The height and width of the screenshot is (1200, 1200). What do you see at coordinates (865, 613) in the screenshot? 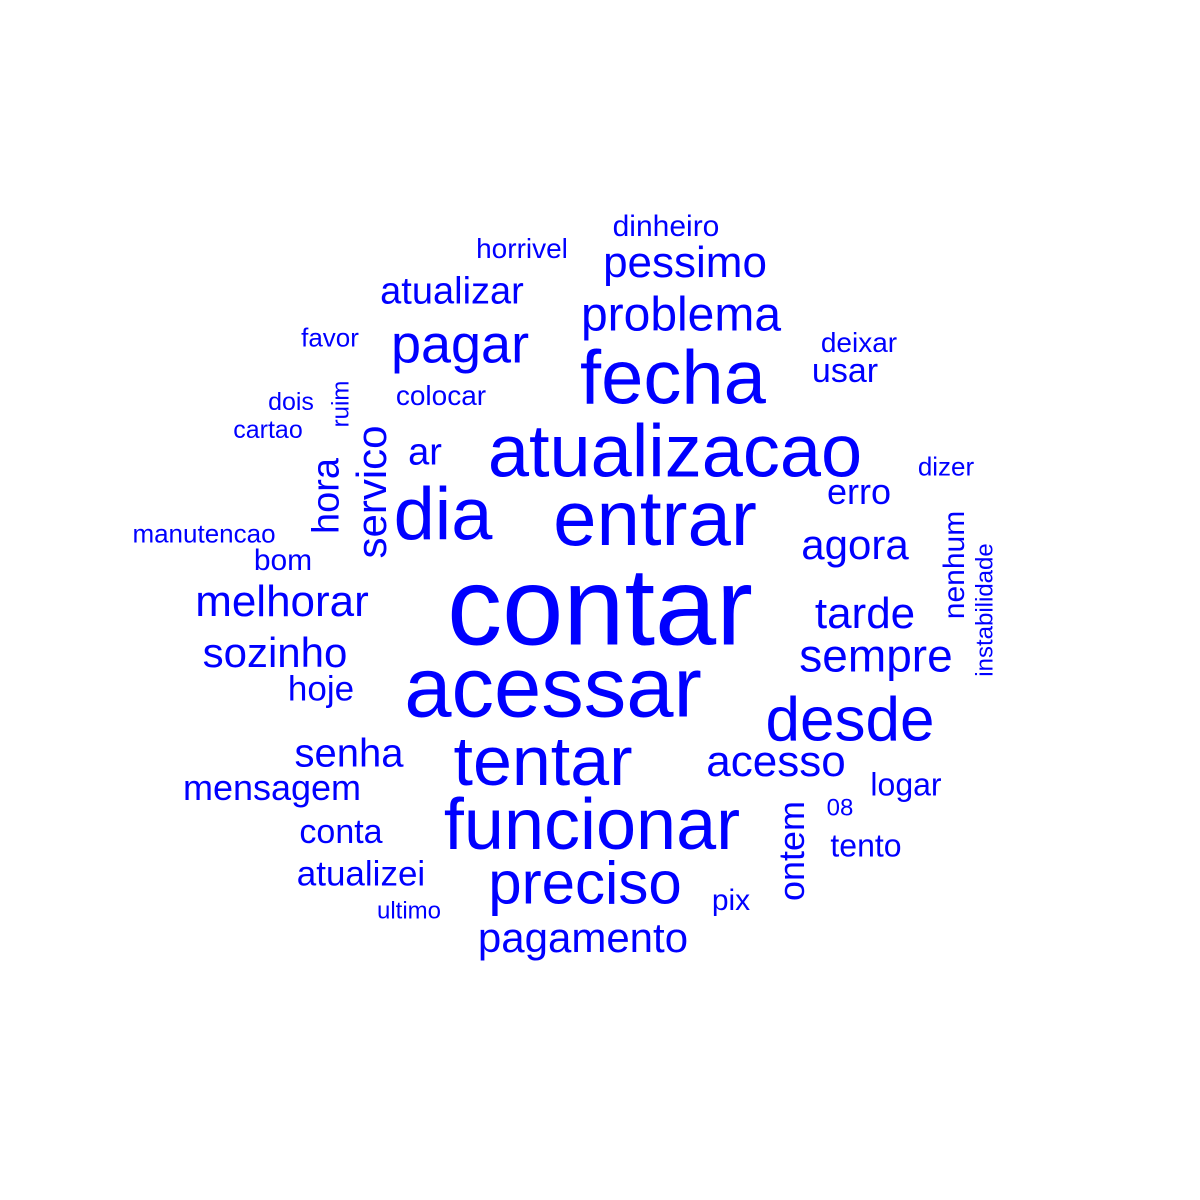
I see `word-tarde: tarde` at bounding box center [865, 613].